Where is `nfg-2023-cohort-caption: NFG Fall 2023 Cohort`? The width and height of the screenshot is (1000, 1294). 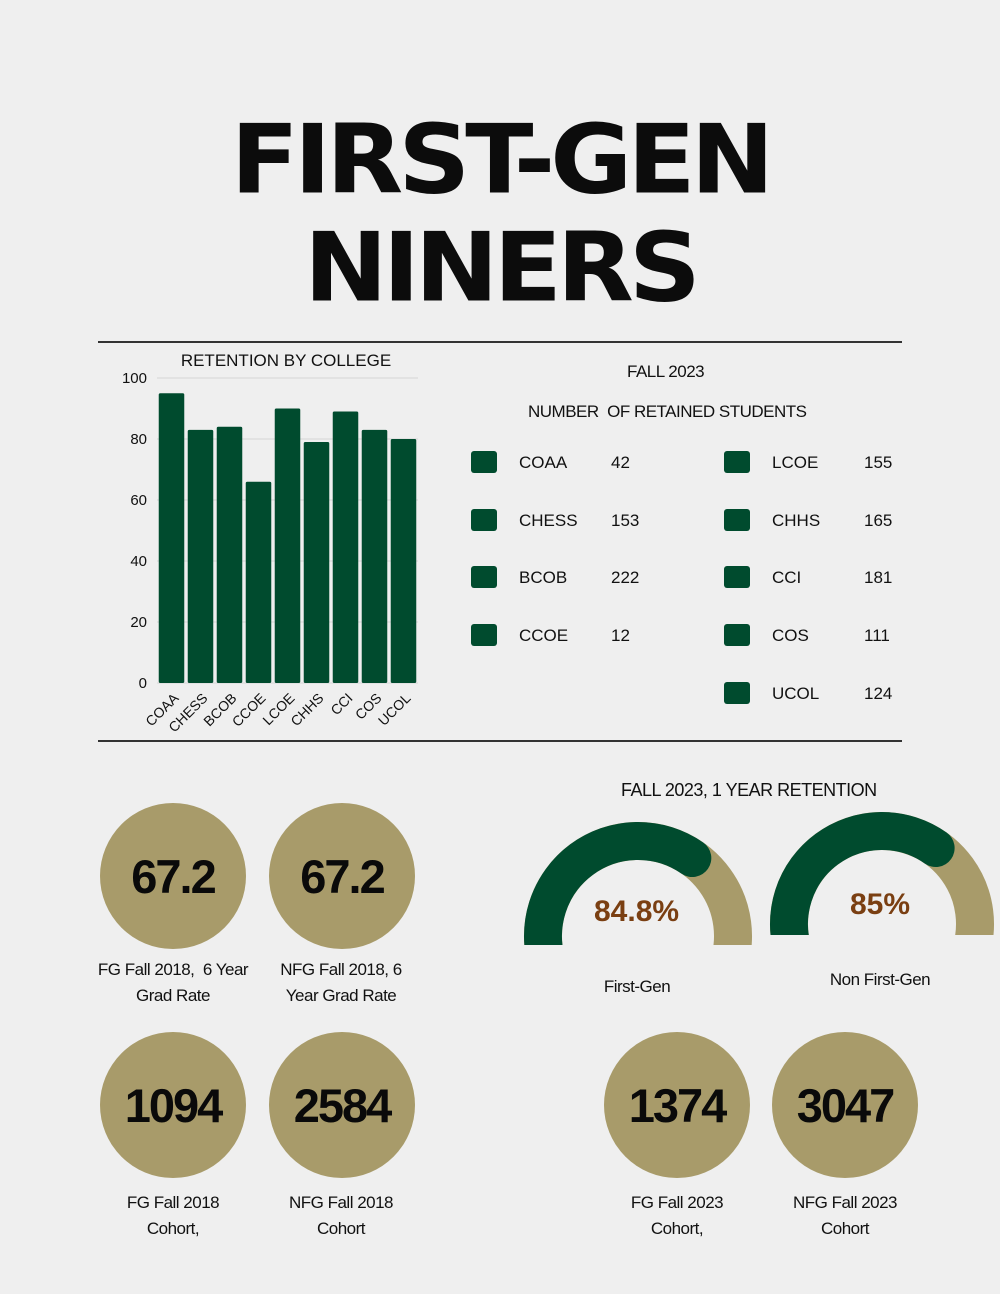 nfg-2023-cohort-caption: NFG Fall 2023 Cohort is located at coordinates (845, 1216).